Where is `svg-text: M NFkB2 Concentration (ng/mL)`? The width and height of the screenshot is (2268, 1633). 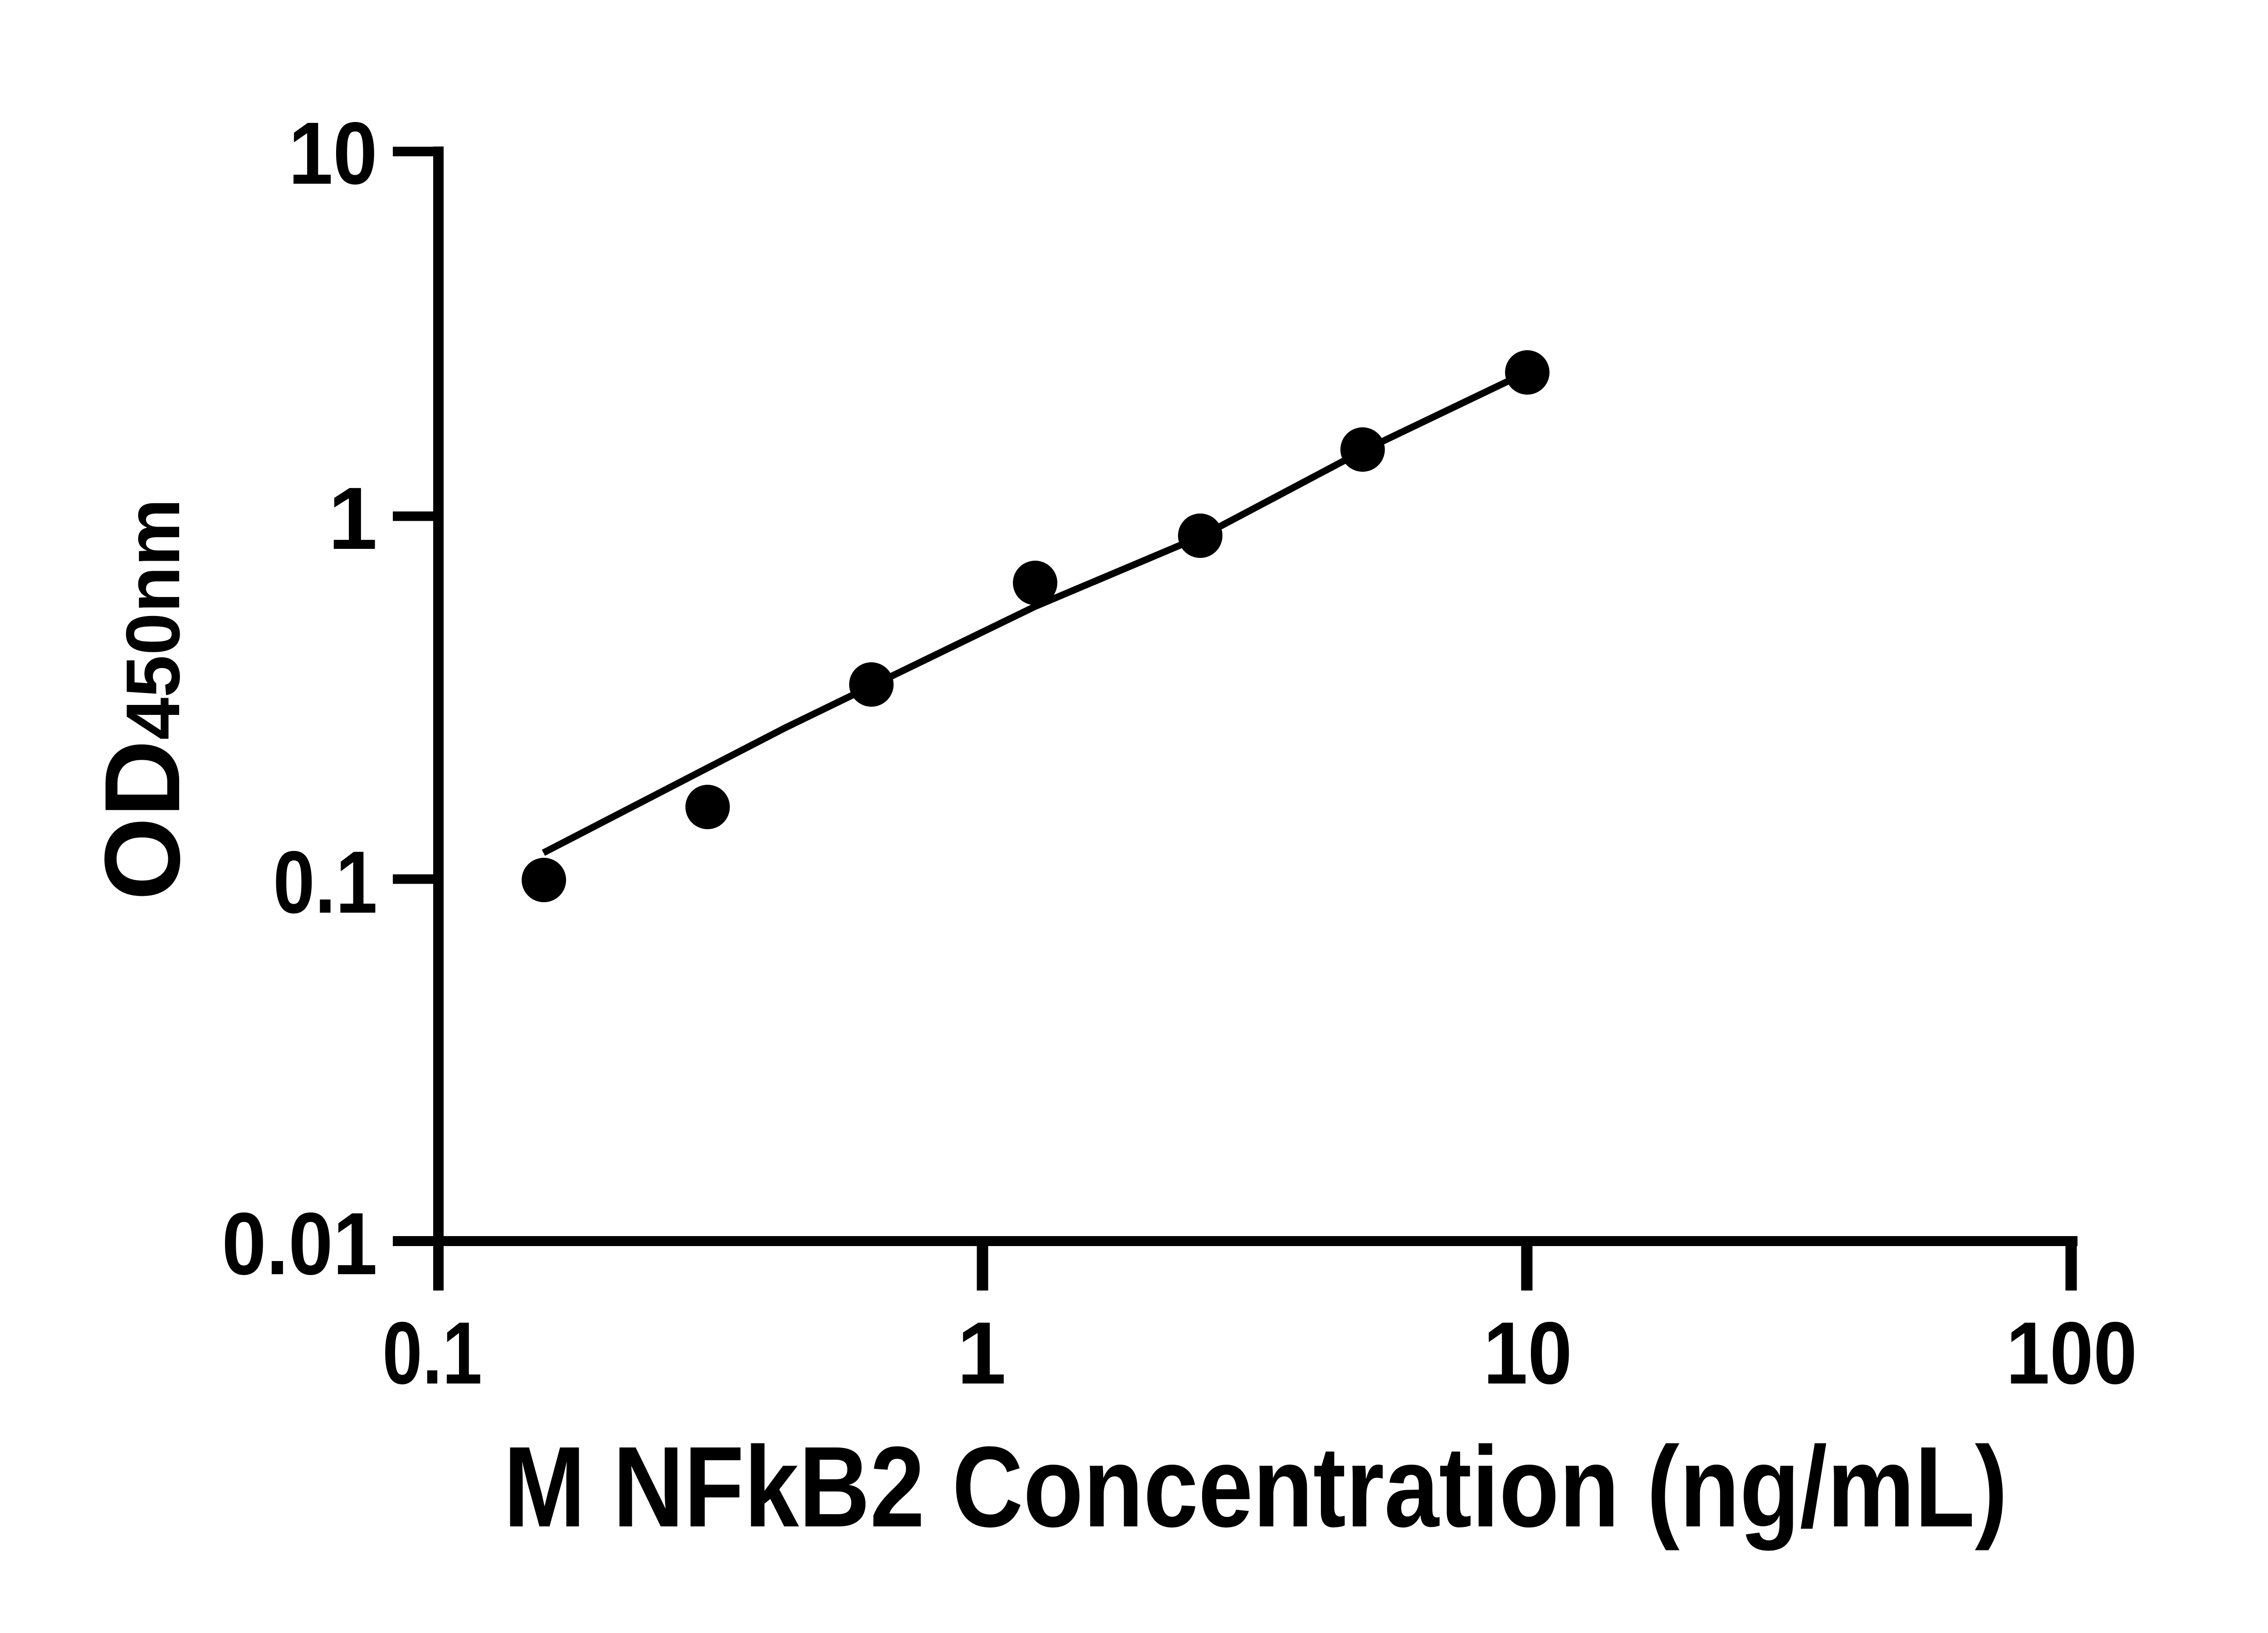 svg-text: M NFkB2 Concentration (ng/mL) is located at coordinates (1256, 1487).